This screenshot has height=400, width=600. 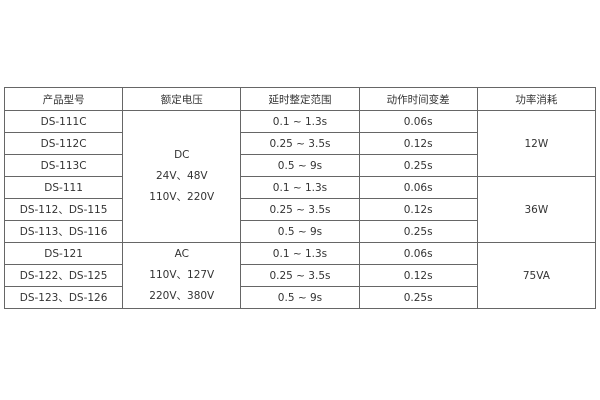 What do you see at coordinates (63, 187) in the screenshot?
I see `model-cell: DS-111` at bounding box center [63, 187].